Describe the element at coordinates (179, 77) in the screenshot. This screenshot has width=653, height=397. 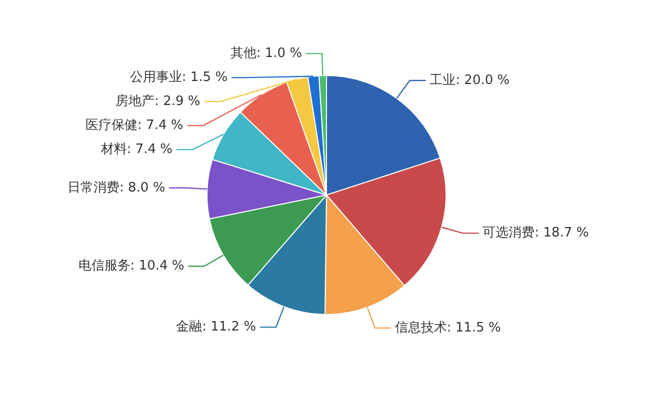
I see `slice-label: 公用事业: 1.5 %` at that location.